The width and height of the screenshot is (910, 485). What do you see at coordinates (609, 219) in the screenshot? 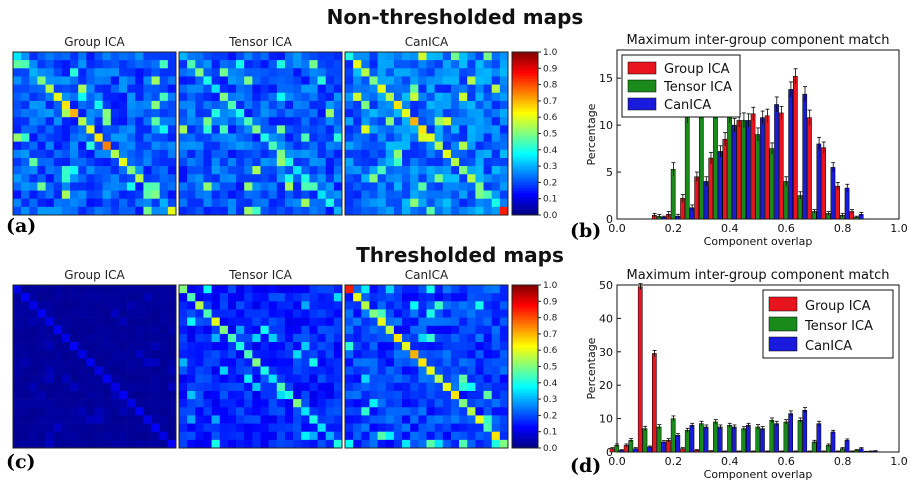
I see `panel-b-ytick-label: 0` at bounding box center [609, 219].